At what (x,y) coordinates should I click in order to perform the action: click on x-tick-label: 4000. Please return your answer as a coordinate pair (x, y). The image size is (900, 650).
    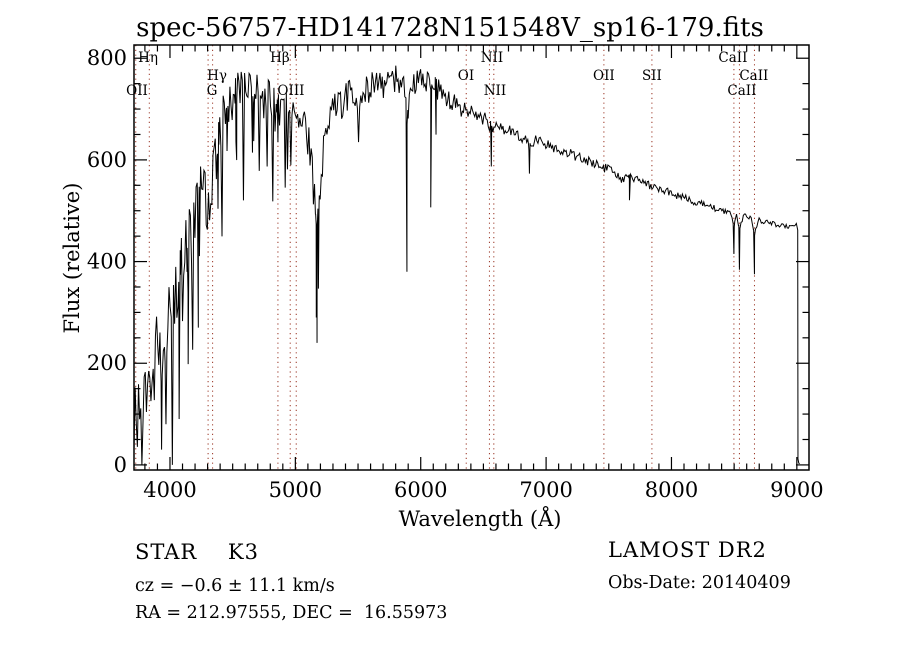
    Looking at the image, I should click on (169, 490).